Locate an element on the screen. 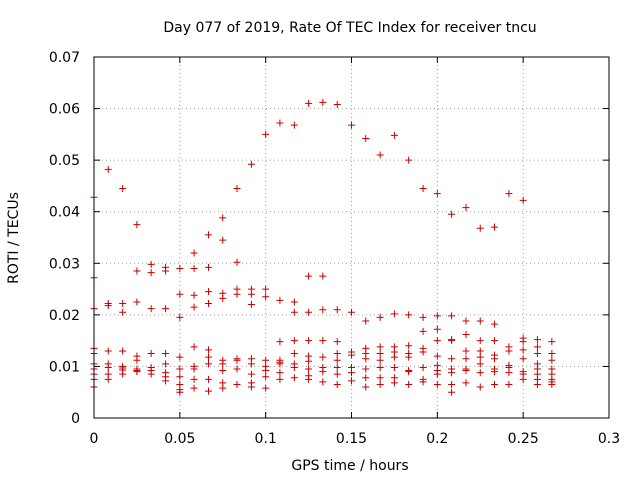 The image size is (640, 480). y-axis-label: ROTI / TECUs is located at coordinates (14, 238).